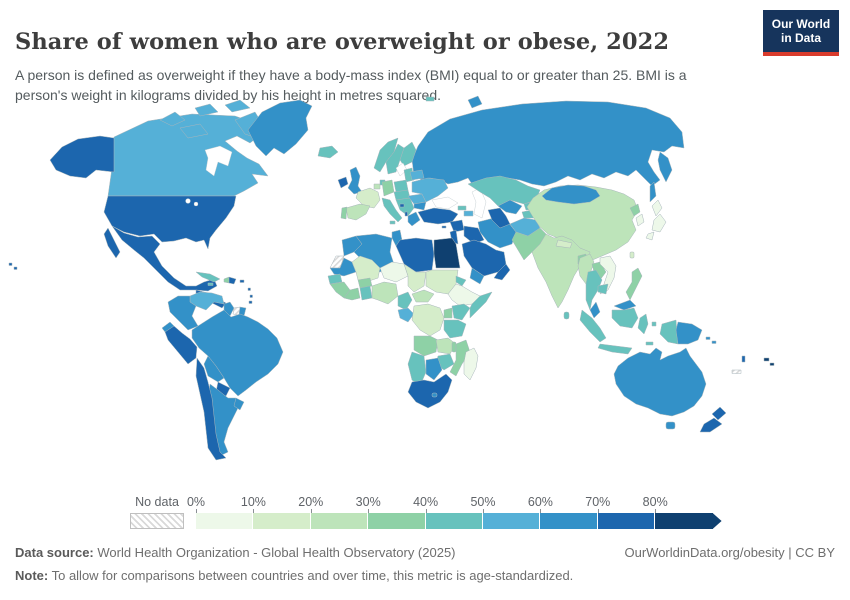 The width and height of the screenshot is (850, 600). I want to click on country-thailand, so click(594, 290).